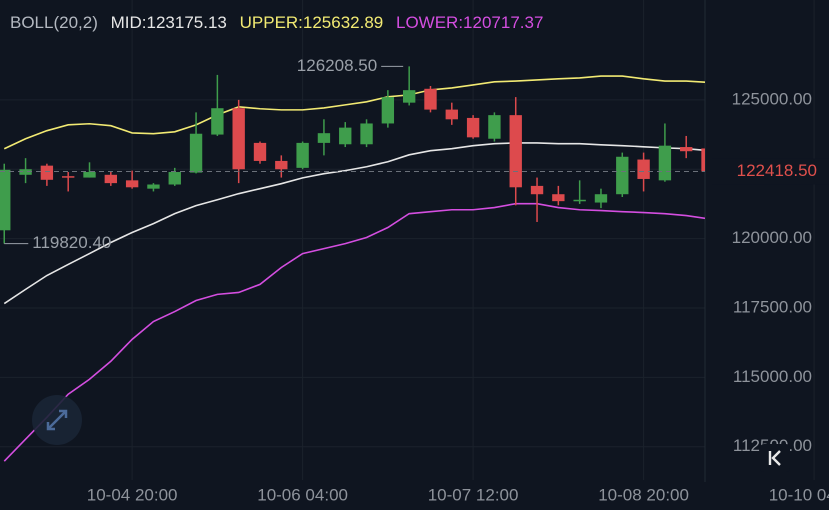 Image resolution: width=829 pixels, height=510 pixels. Describe the element at coordinates (354, 112) in the screenshot. I see `band-line` at that location.